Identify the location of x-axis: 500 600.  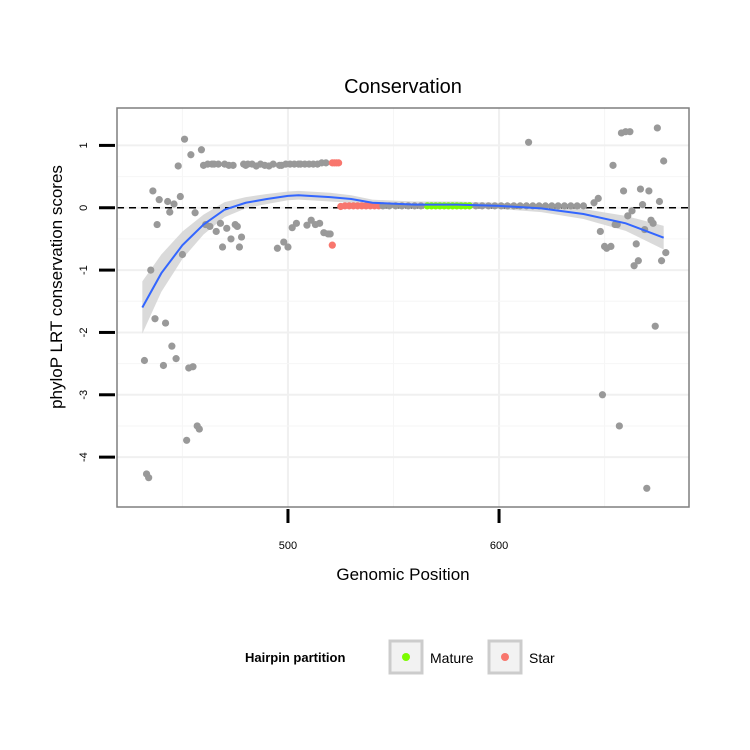
(393, 530).